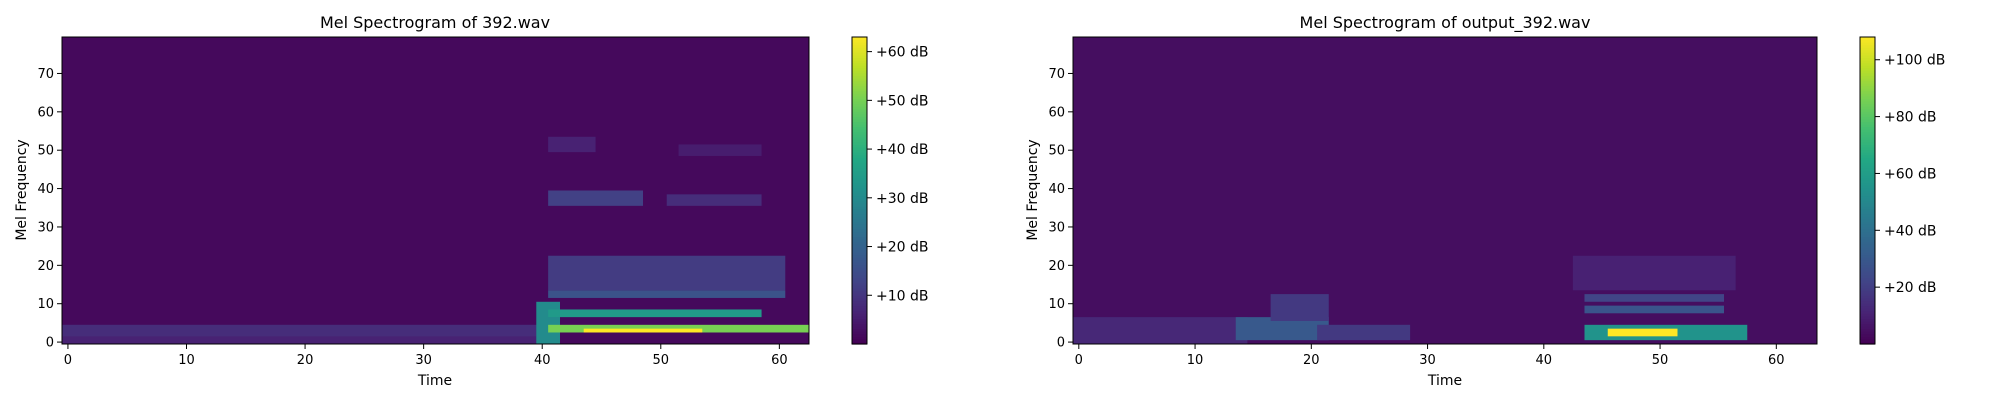 The height and width of the screenshot is (400, 2000). Describe the element at coordinates (779, 360) in the screenshot. I see `panel-1-x-tick-label: 60` at that location.